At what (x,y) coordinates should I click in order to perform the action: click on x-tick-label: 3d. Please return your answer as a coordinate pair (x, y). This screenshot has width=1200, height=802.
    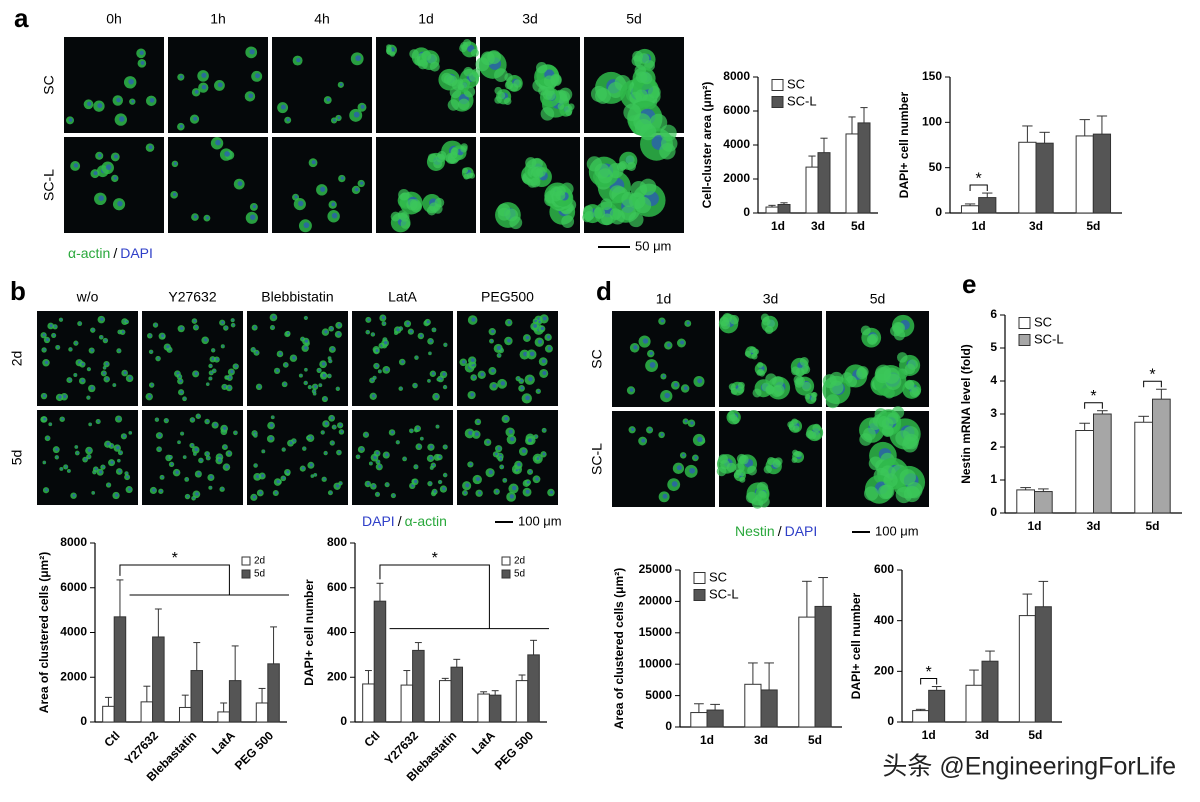
    Looking at the image, I should click on (982, 735).